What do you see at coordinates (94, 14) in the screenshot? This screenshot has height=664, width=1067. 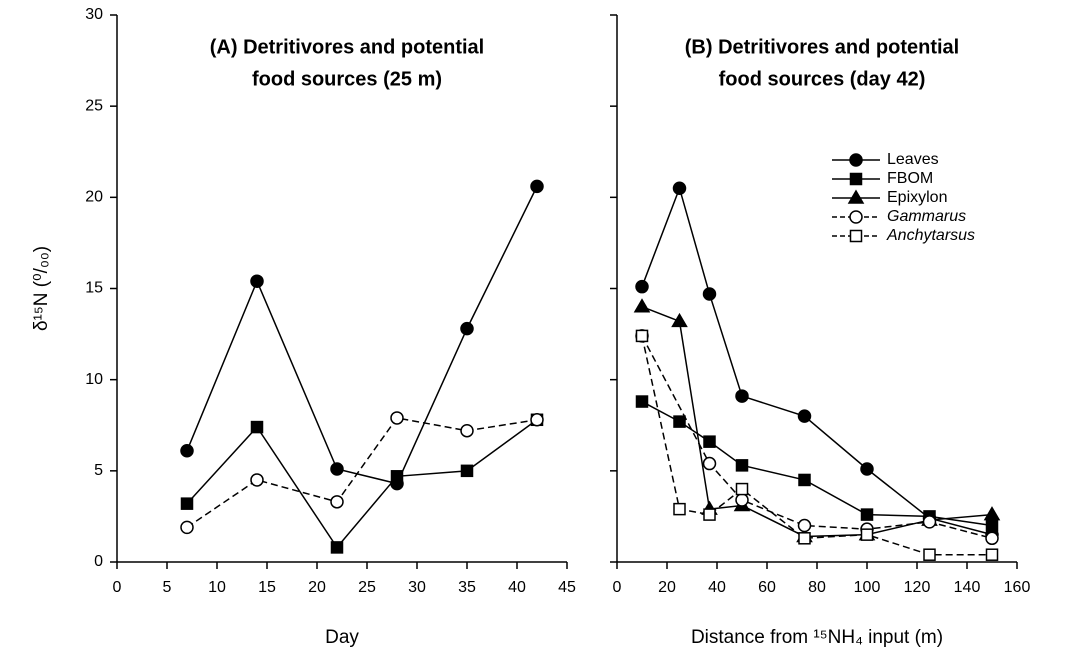 I see `y-tick-label: 30` at bounding box center [94, 14].